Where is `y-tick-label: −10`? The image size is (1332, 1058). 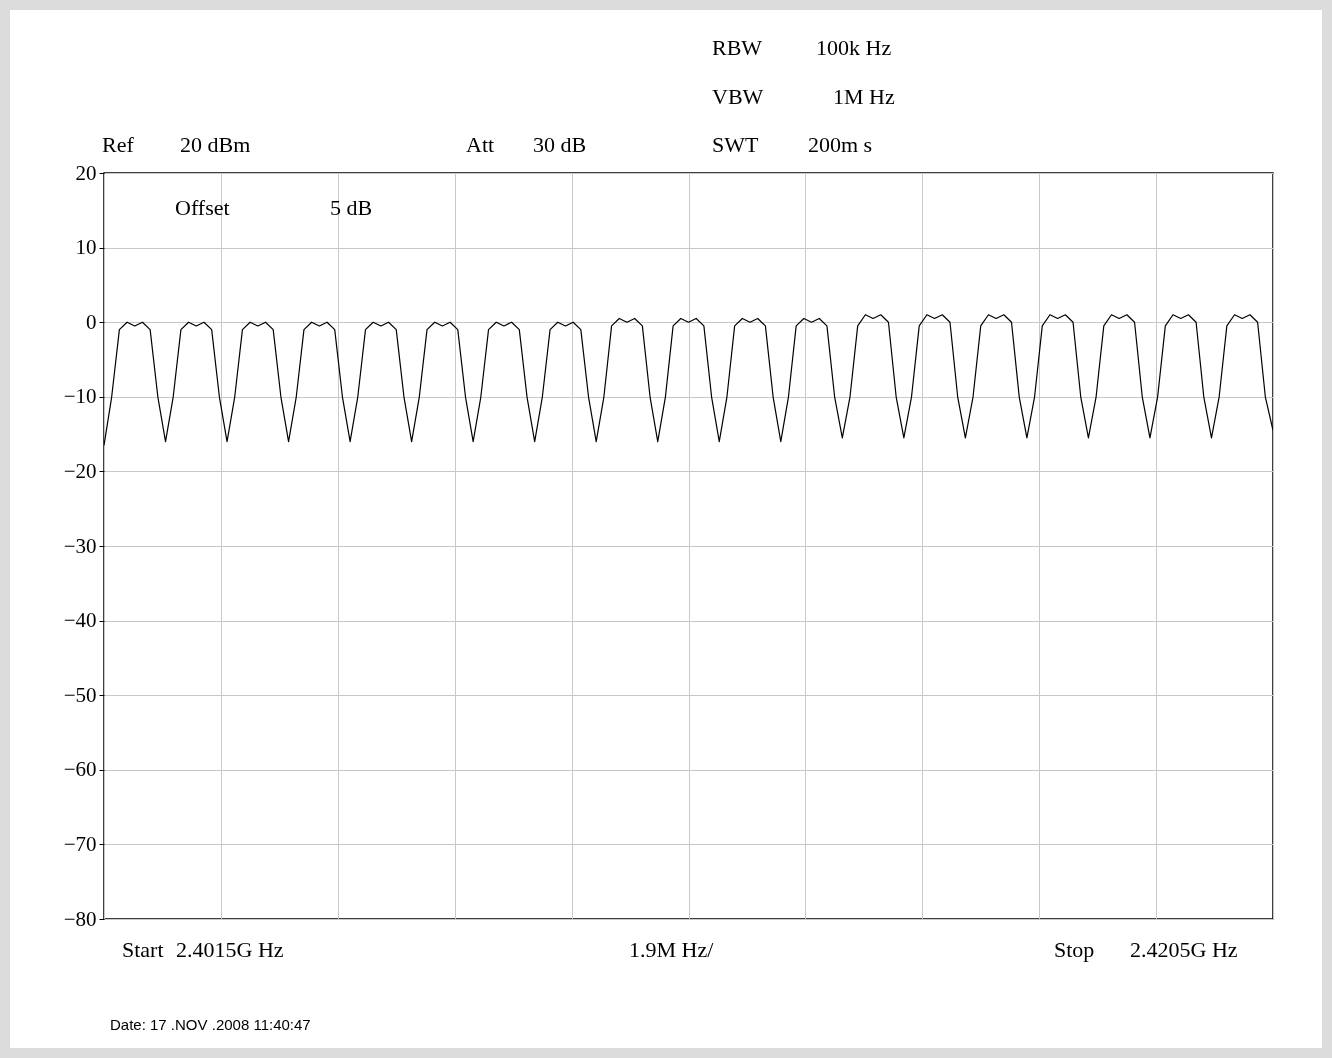 y-tick-label: −10 is located at coordinates (80, 396).